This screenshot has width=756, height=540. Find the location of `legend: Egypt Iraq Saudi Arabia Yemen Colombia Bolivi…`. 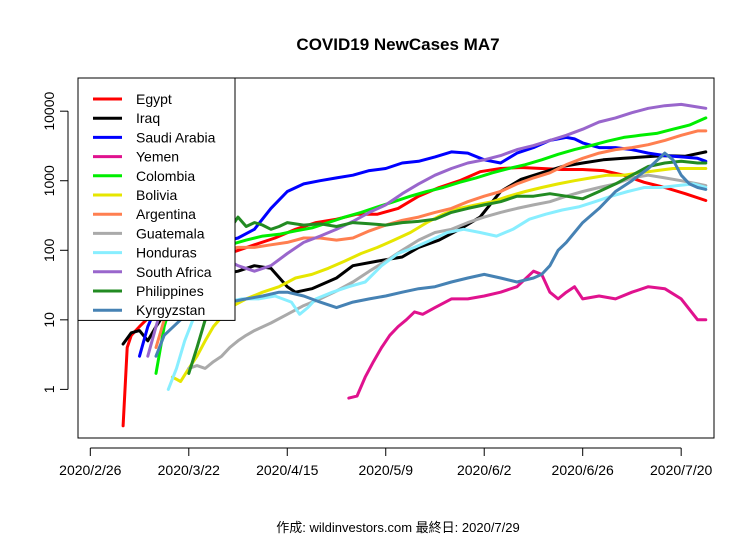

legend: Egypt Iraq Saudi Arabia Yemen Colombia Bolivi… is located at coordinates (156, 199).